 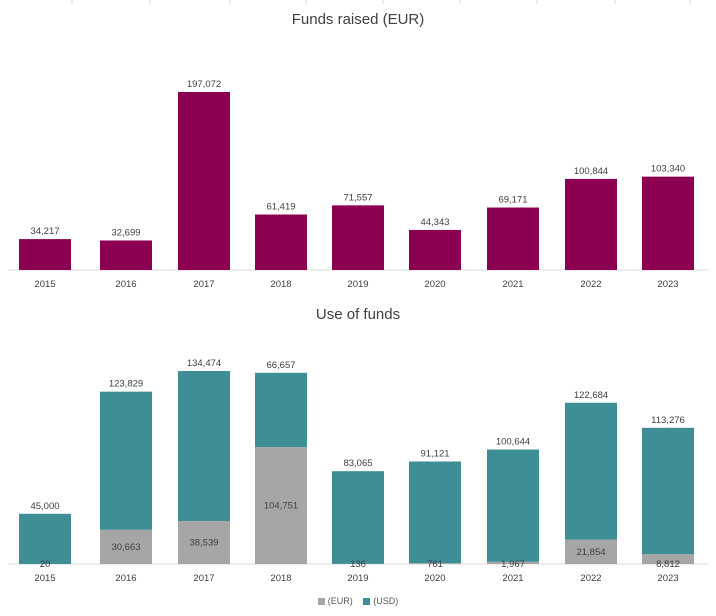 I want to click on bar-usd-2015, so click(x=45, y=538).